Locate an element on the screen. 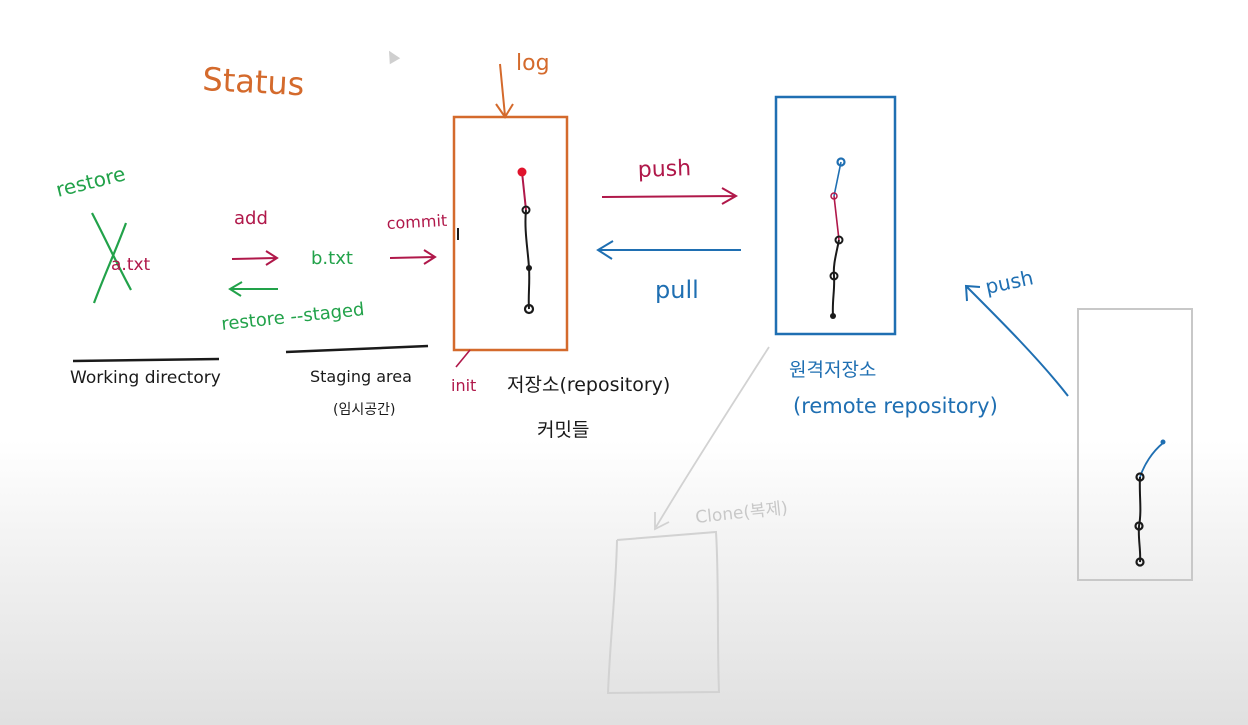 This screenshot has height=725, width=1248. remote-repository: 원격저장소 (remote repository) is located at coordinates (886, 256).